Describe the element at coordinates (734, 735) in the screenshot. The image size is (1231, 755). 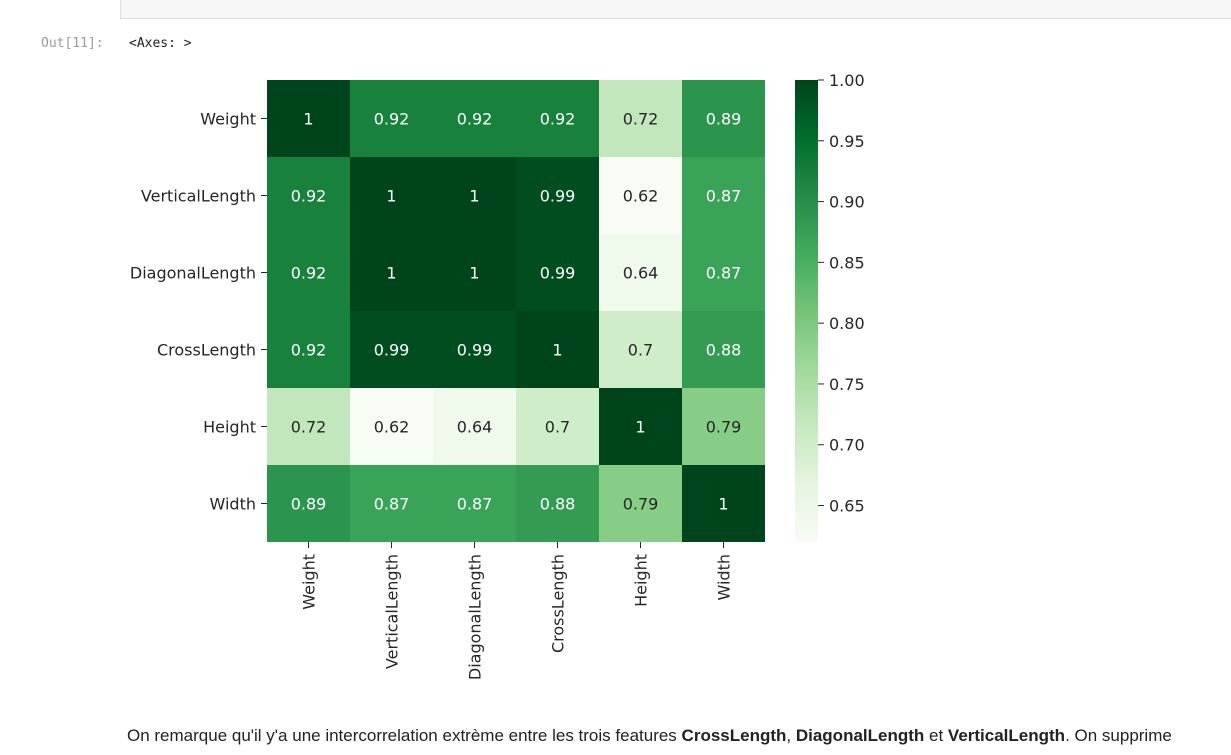
I see `md-feature-crosslength: CrossLength` at that location.